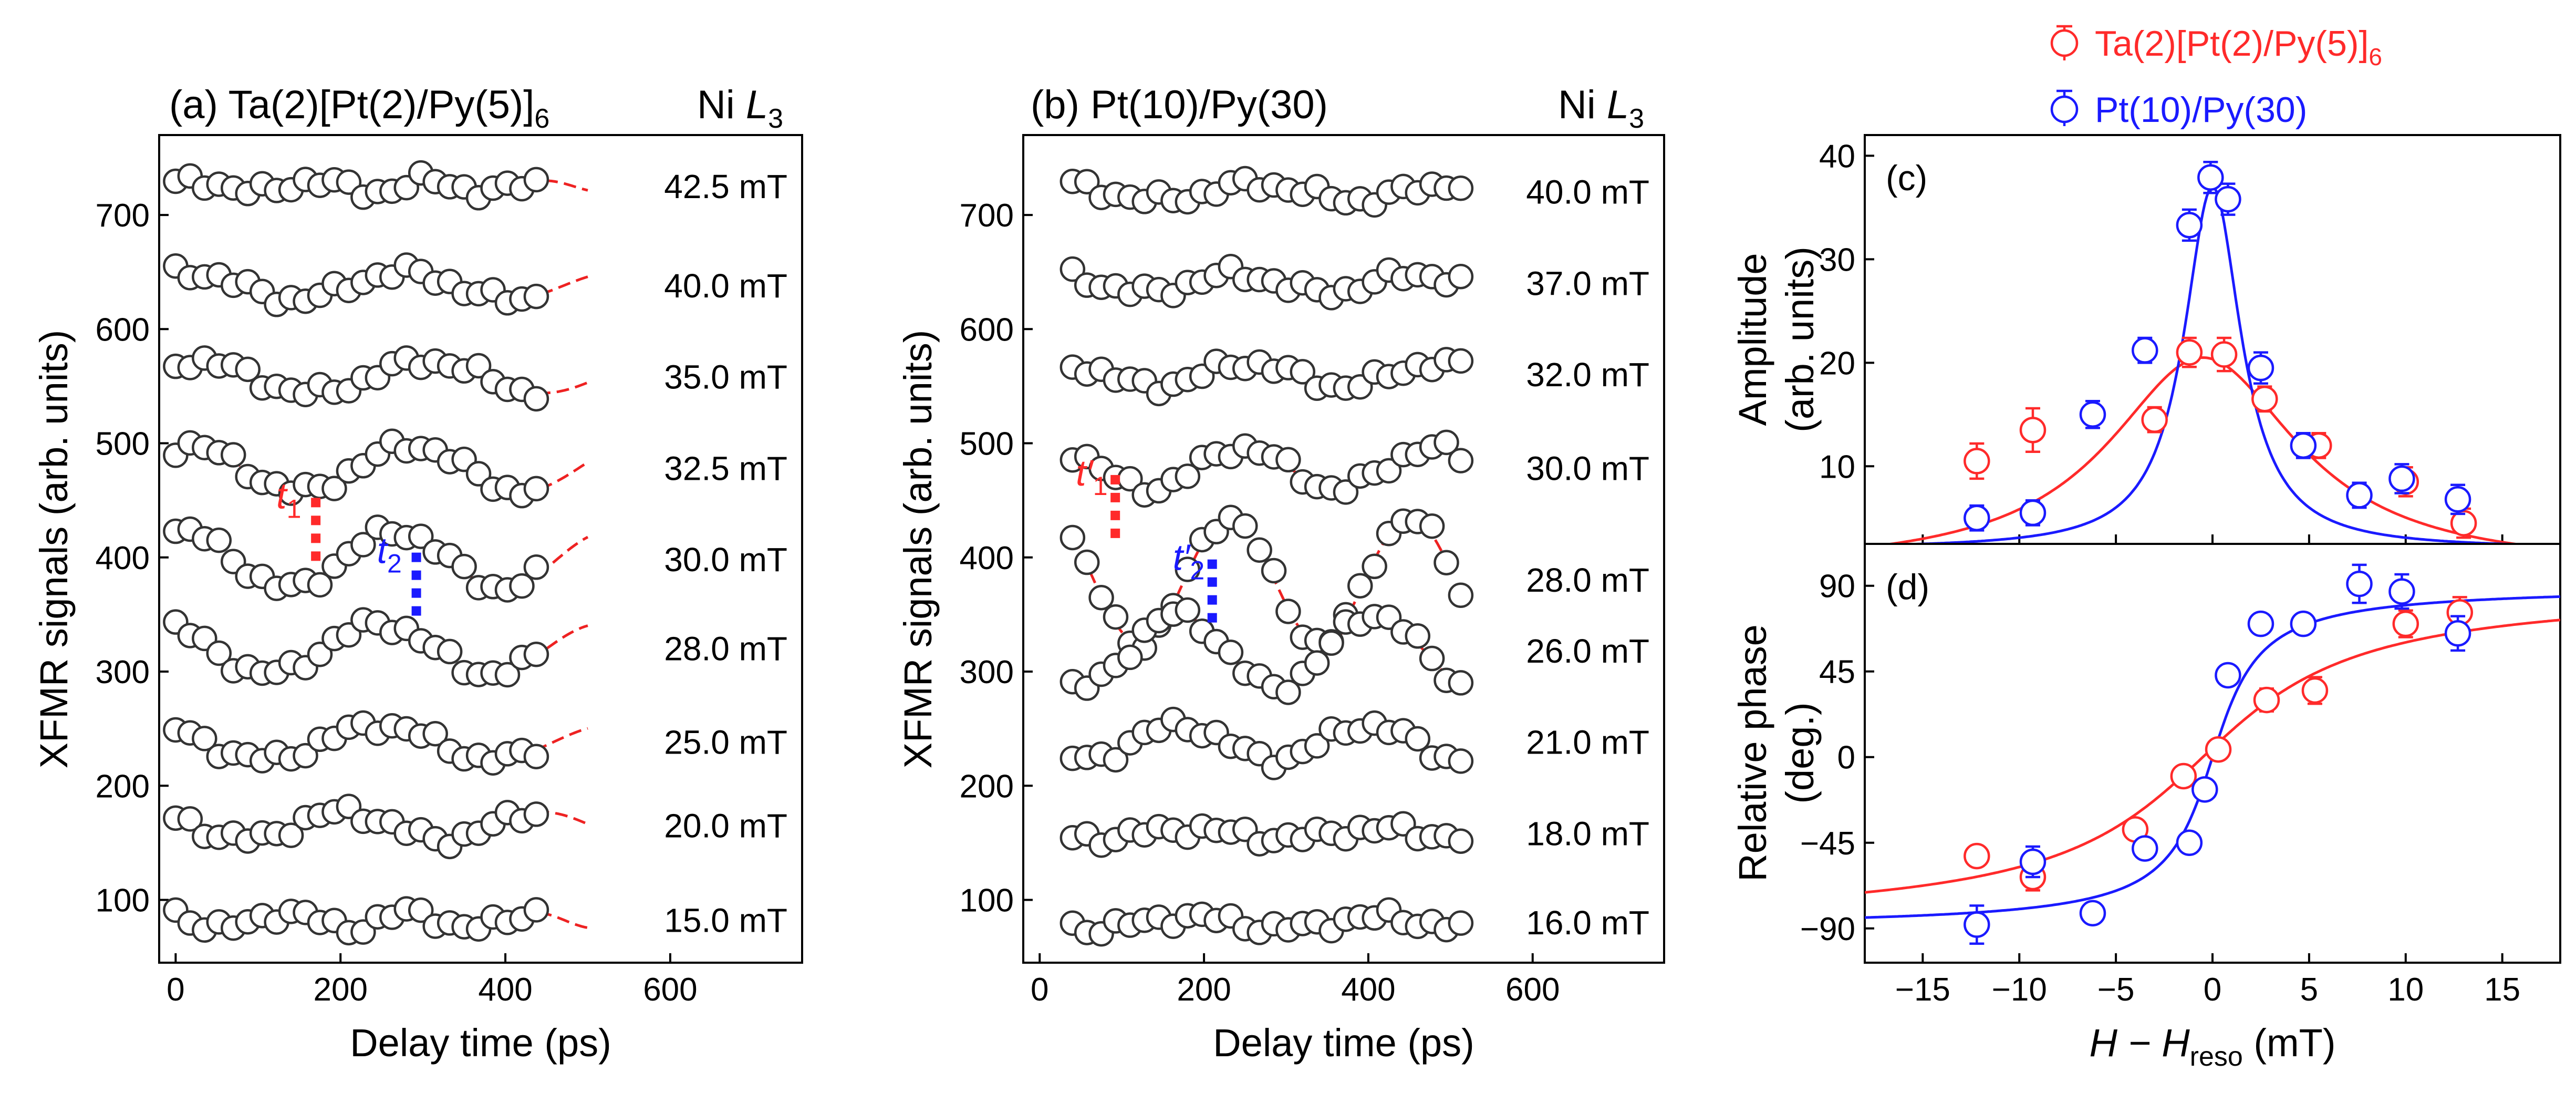 The height and width of the screenshot is (1103, 2576). I want to click on legend-item-ta-pt-py: Ta(2)[Pt(2)/Py(5)]6, so click(2216, 47).